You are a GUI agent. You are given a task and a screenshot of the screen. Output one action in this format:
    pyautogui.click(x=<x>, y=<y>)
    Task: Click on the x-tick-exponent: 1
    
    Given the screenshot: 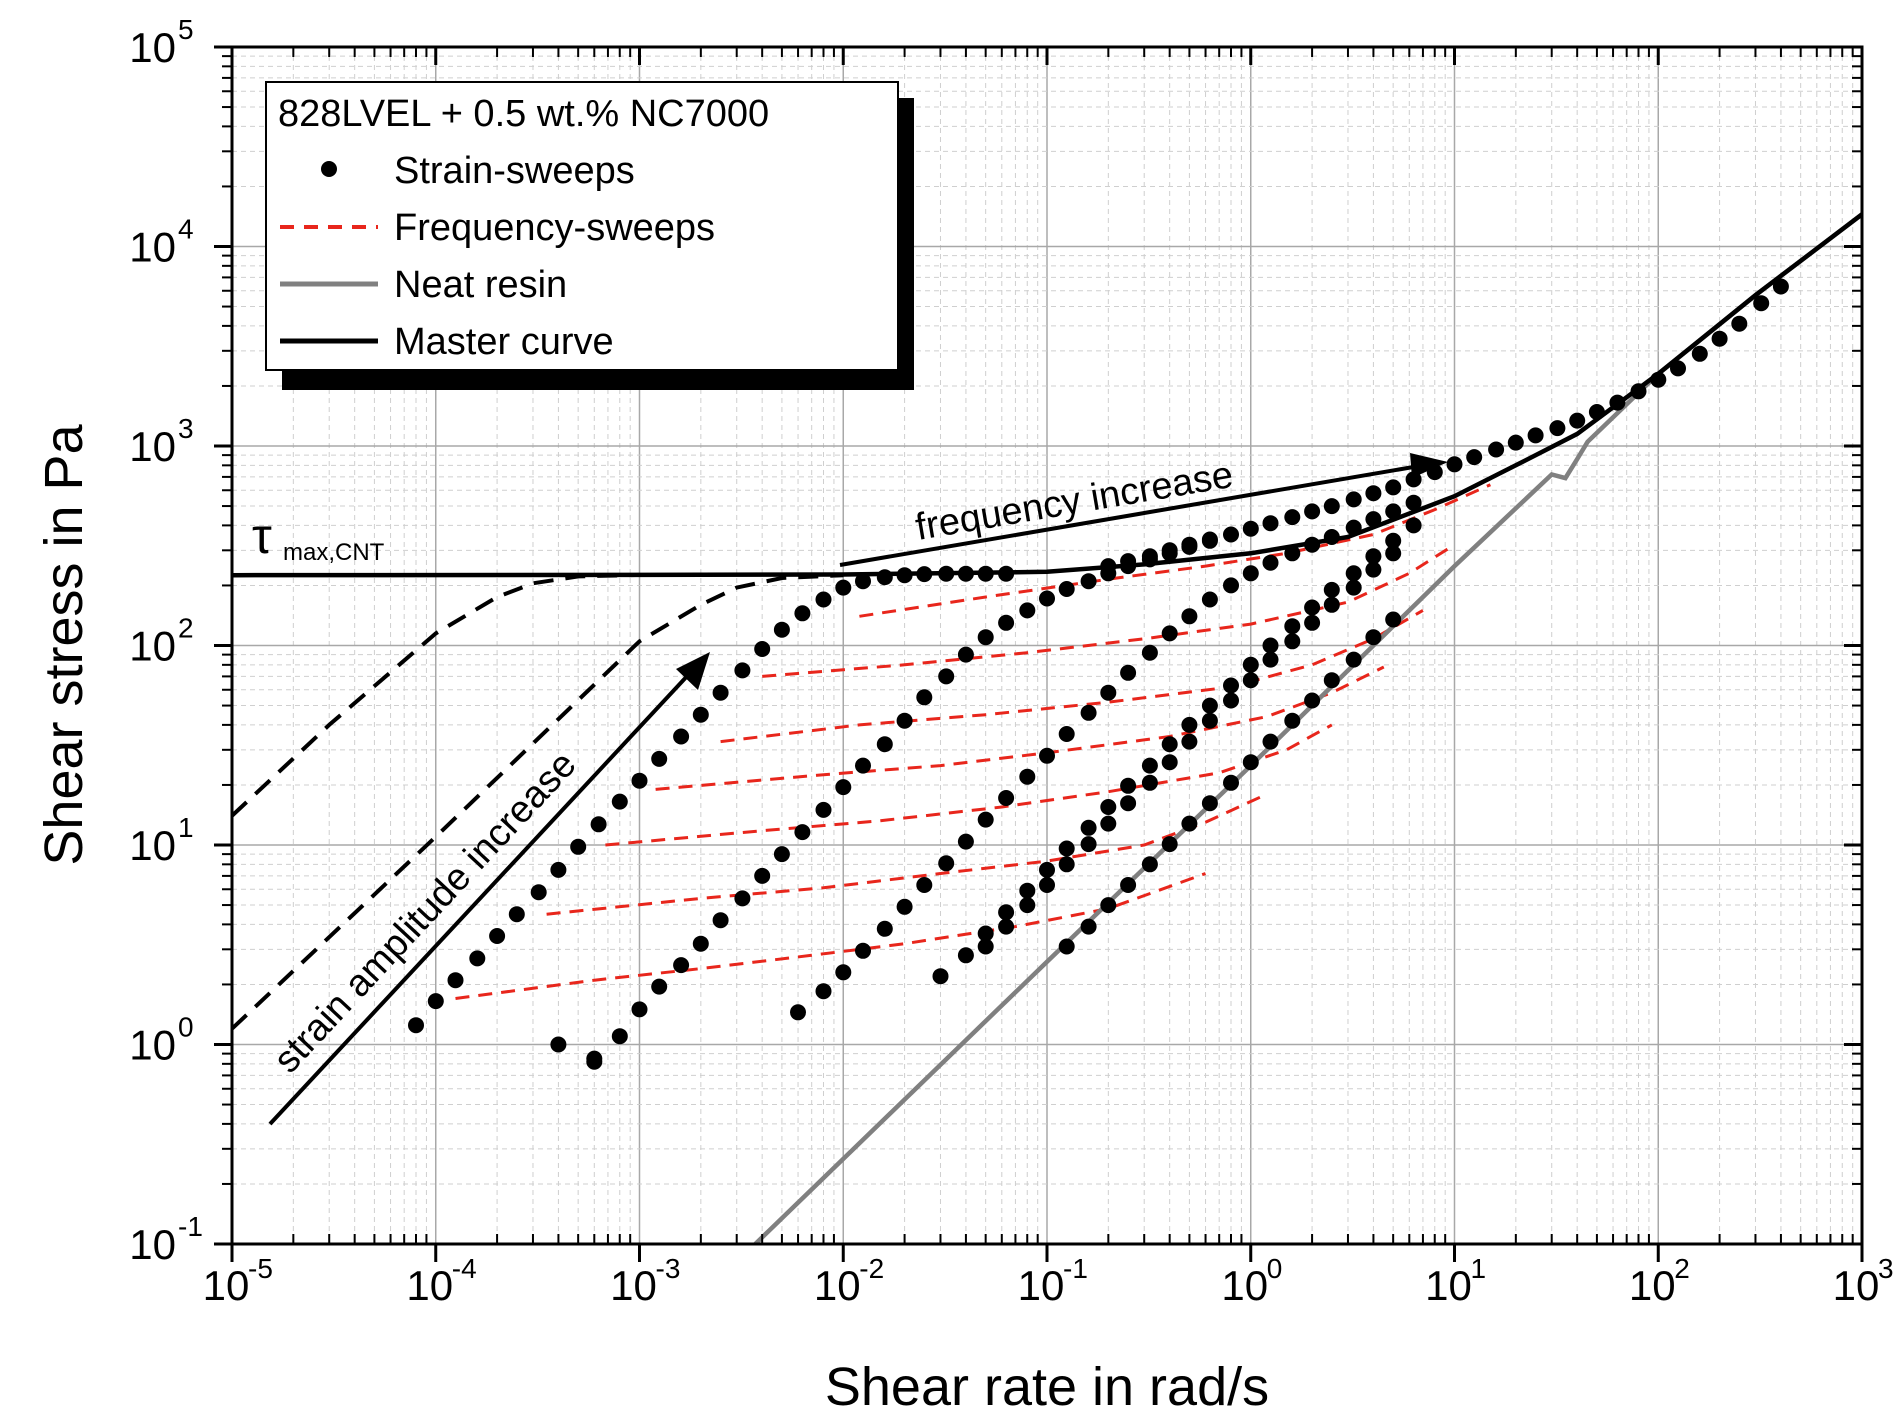 What is the action you would take?
    pyautogui.click(x=1479, y=1268)
    